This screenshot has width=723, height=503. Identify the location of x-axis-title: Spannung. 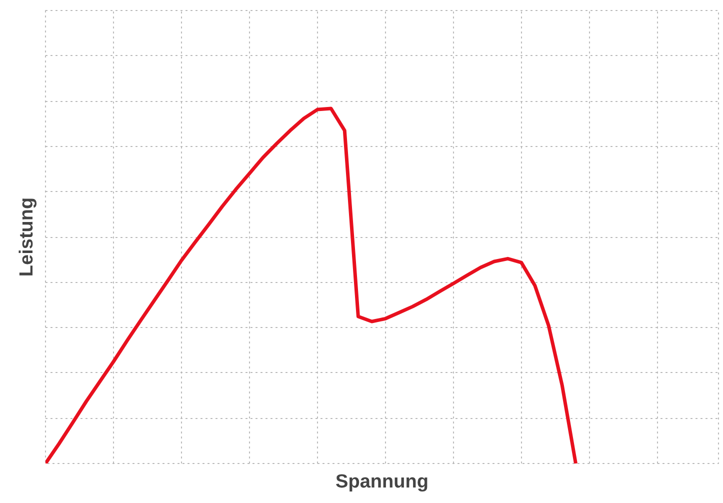
(382, 482).